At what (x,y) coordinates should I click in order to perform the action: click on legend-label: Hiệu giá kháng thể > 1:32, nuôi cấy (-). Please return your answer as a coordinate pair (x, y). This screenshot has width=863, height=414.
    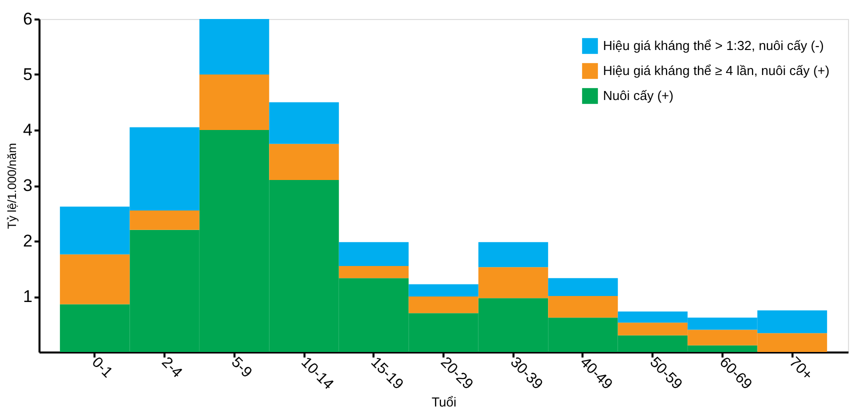
    Looking at the image, I should click on (713, 45).